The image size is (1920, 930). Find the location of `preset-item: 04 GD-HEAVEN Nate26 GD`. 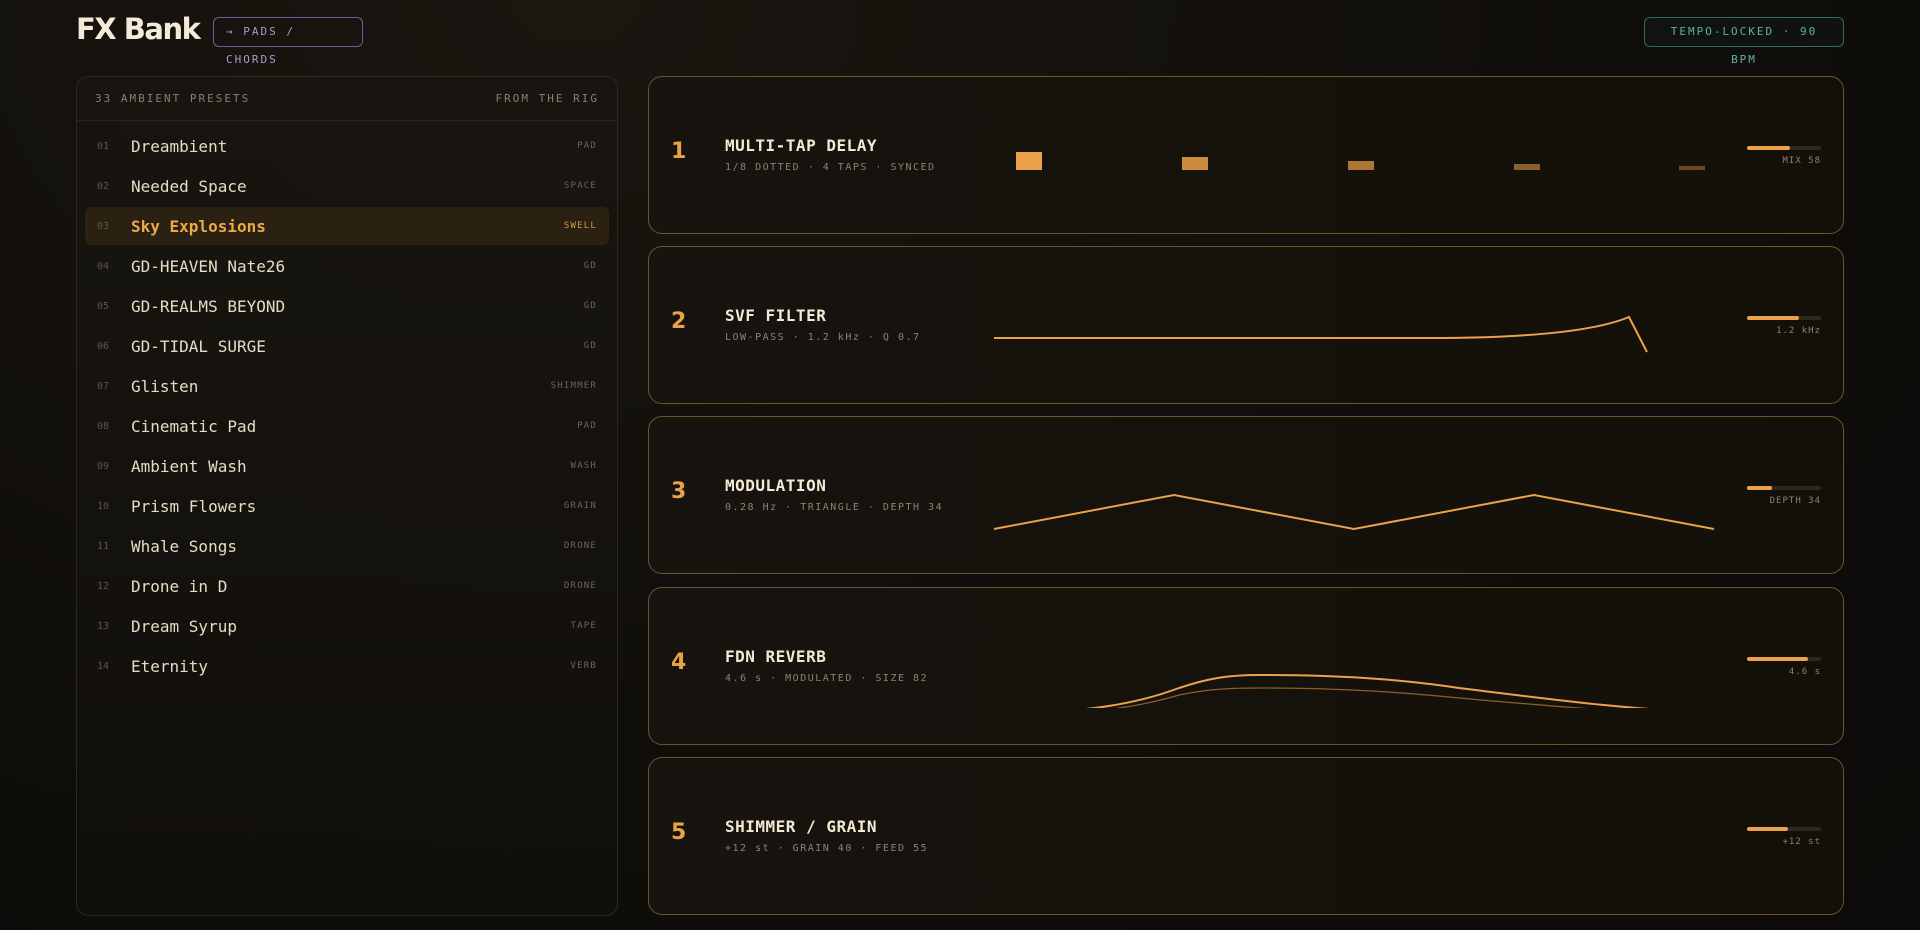

preset-item: 04 GD-HEAVEN Nate26 GD is located at coordinates (347, 266).